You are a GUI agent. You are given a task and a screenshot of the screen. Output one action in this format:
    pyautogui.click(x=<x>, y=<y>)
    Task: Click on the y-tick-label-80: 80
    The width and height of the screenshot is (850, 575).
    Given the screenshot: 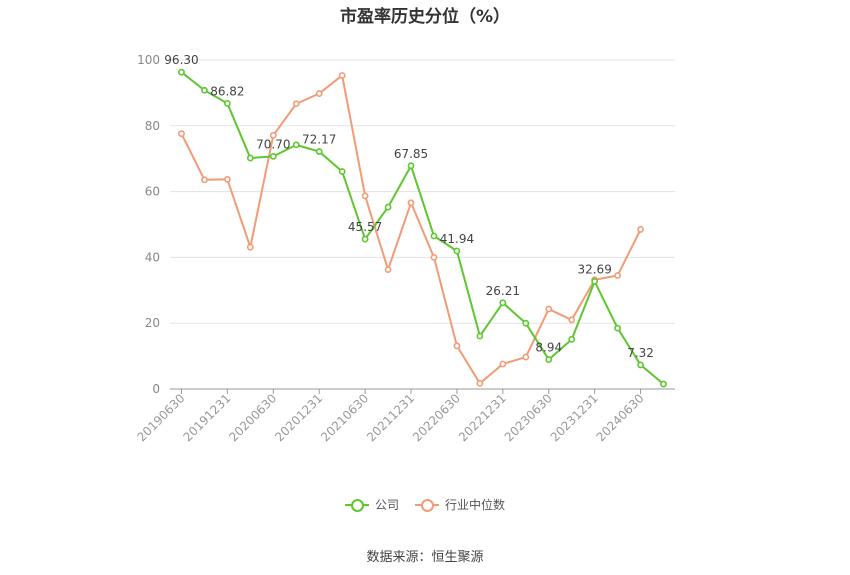 What is the action you would take?
    pyautogui.click(x=152, y=126)
    